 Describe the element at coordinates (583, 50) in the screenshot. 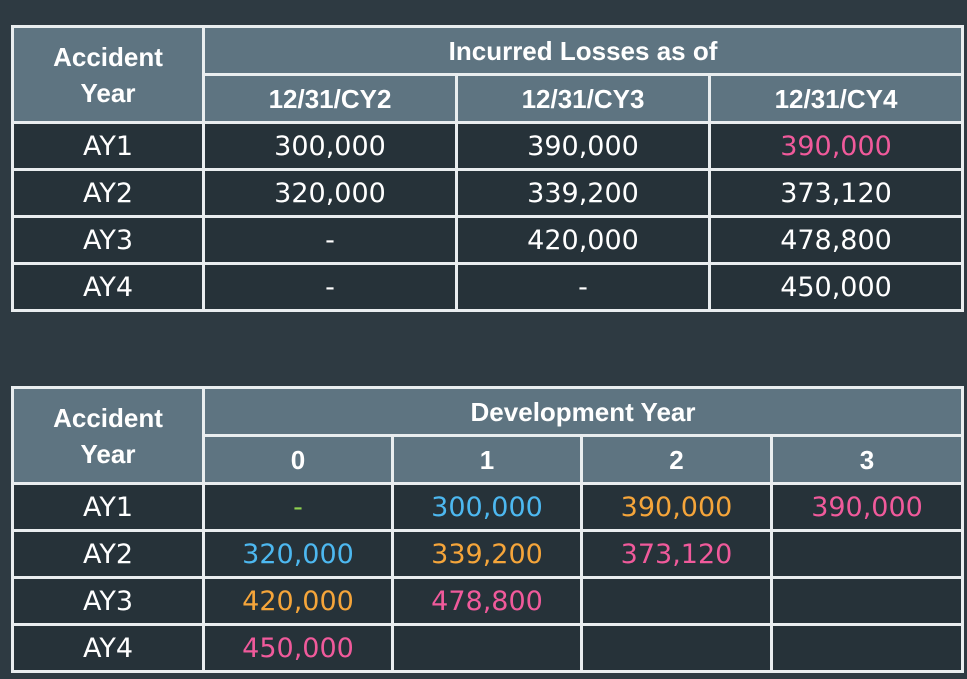

I see `incurred-losses-group-header: Incurred Losses as of` at that location.